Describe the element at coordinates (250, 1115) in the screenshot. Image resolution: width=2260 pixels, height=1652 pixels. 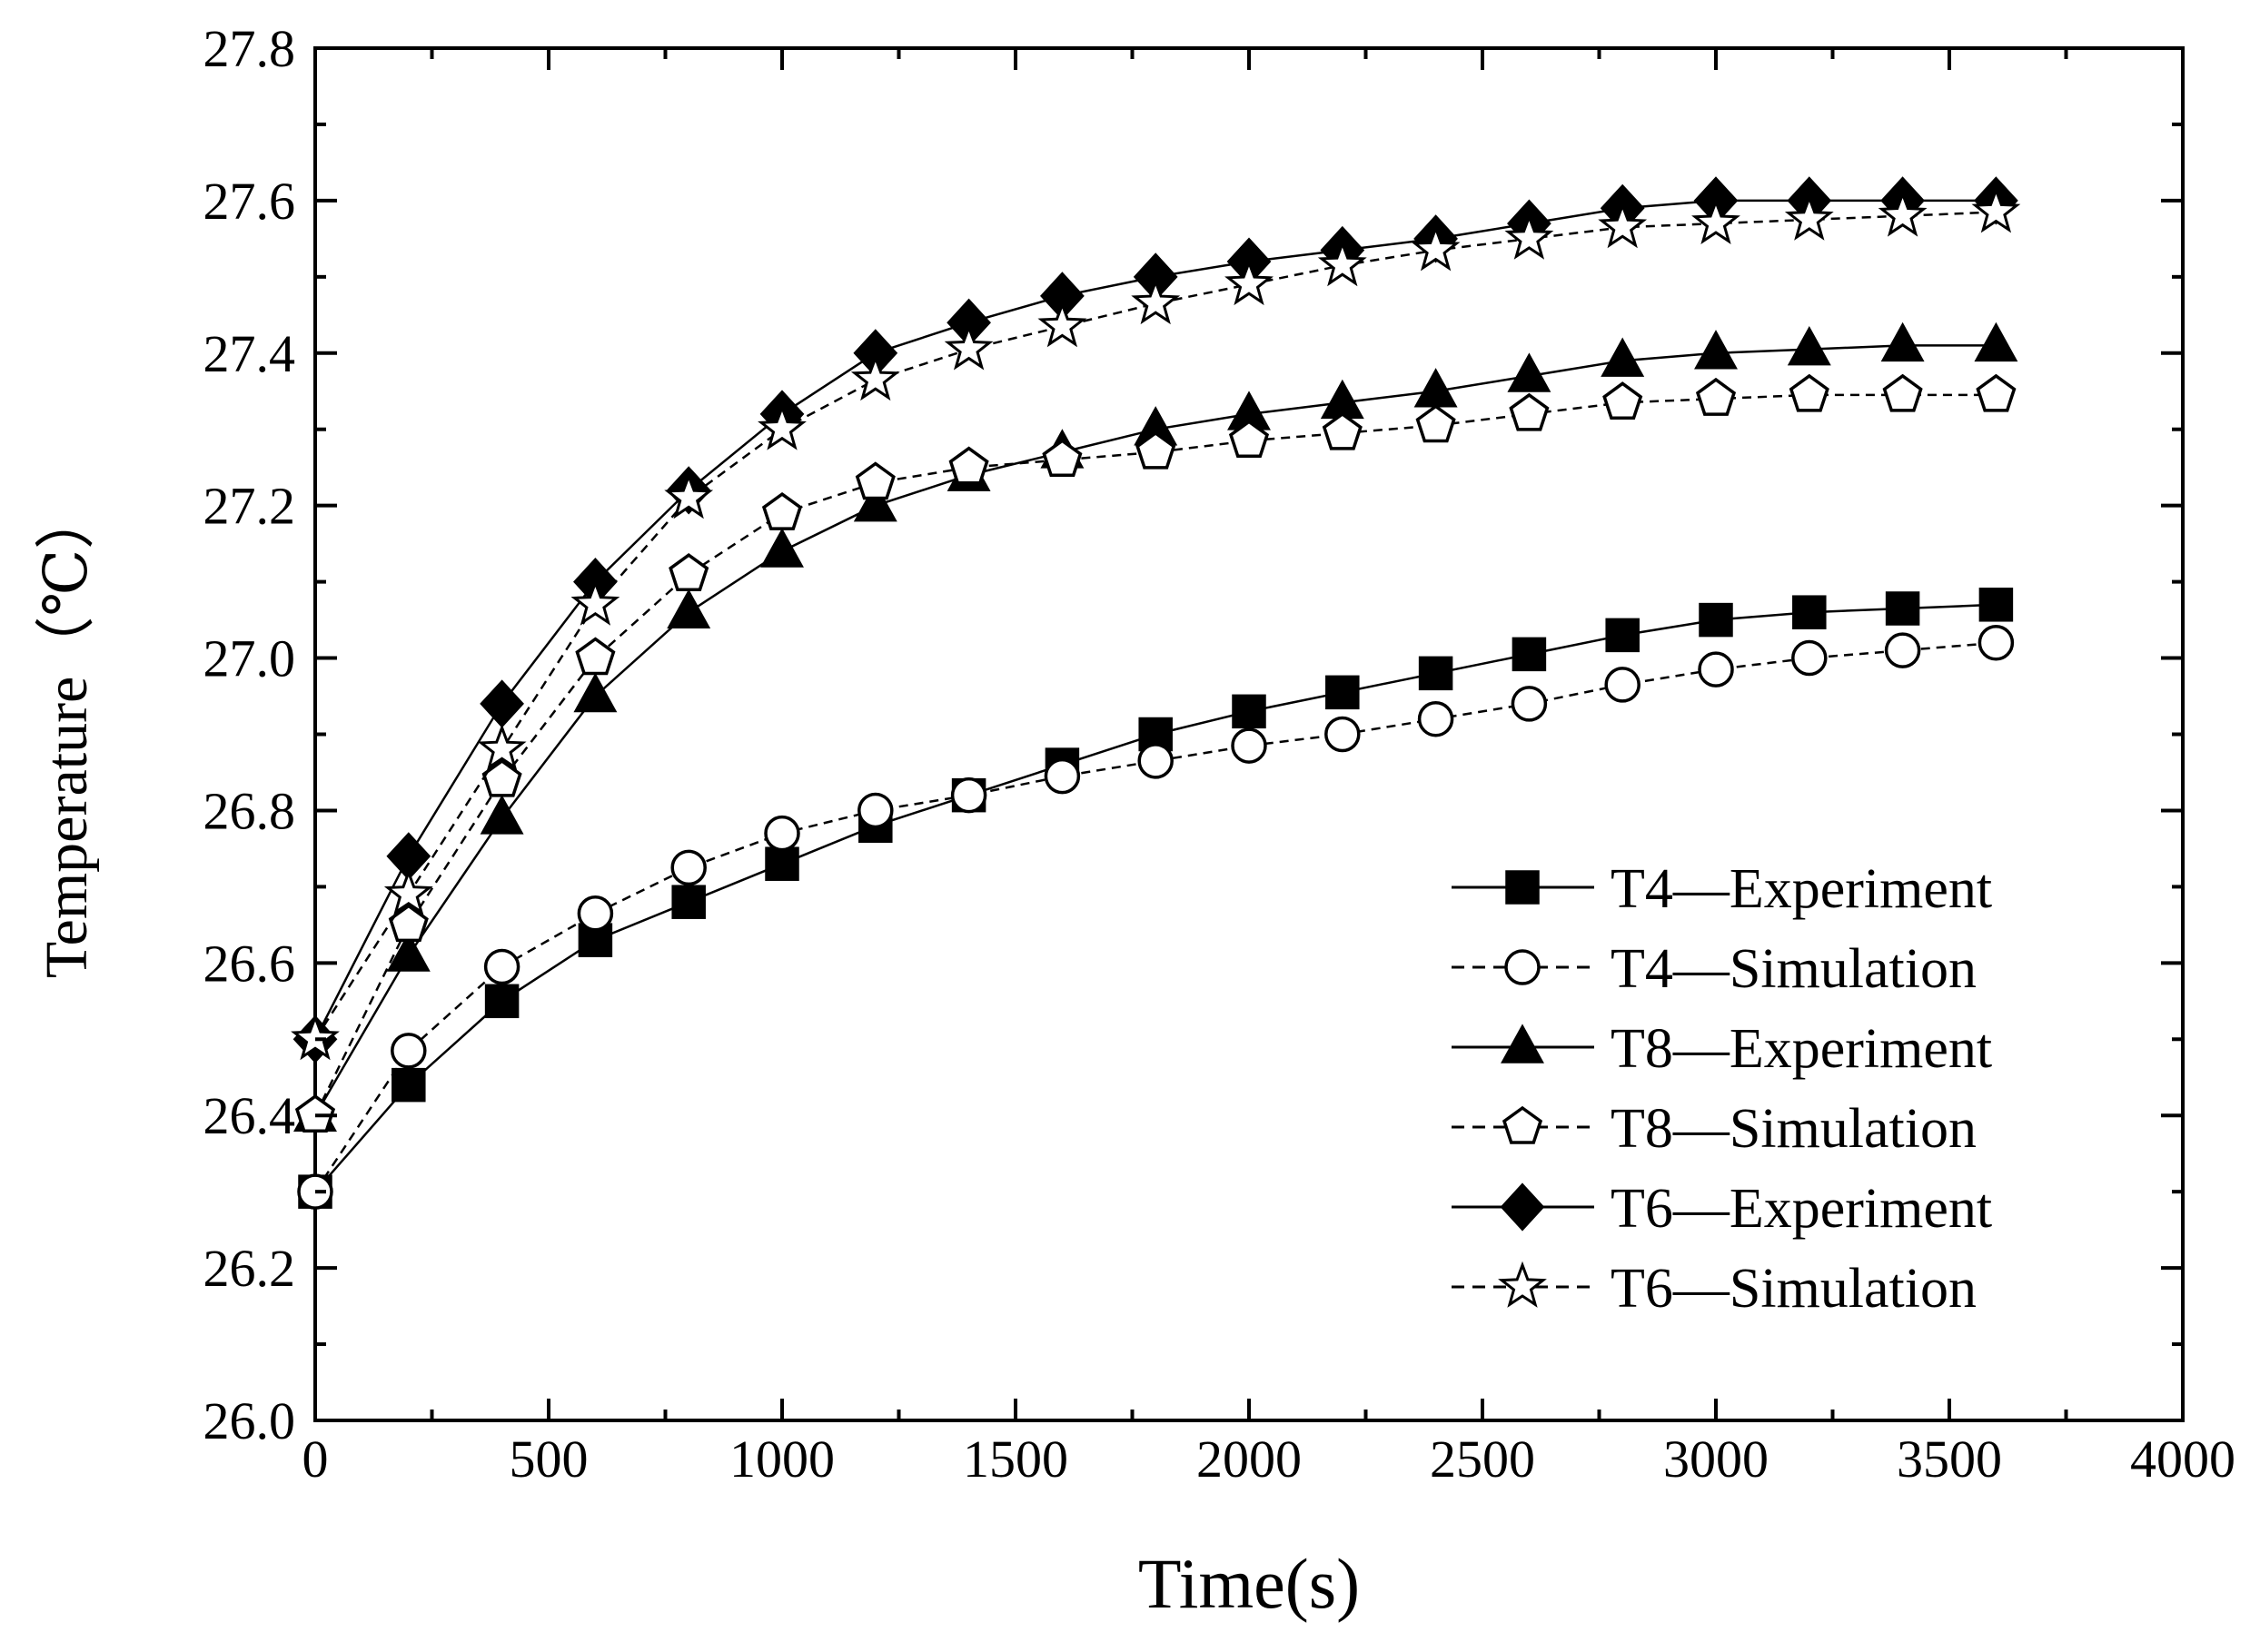
I see `y-tick-label: 26.4` at that location.